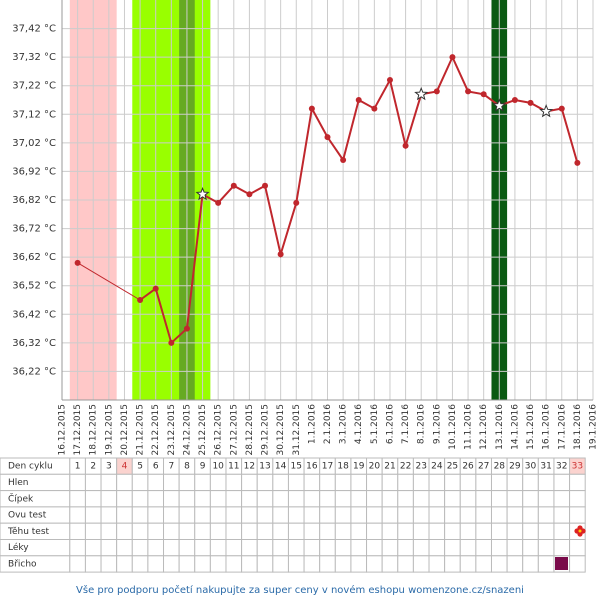 This screenshot has width=600, height=600. What do you see at coordinates (545, 467) in the screenshot?
I see `cycle-day: 31` at bounding box center [545, 467].